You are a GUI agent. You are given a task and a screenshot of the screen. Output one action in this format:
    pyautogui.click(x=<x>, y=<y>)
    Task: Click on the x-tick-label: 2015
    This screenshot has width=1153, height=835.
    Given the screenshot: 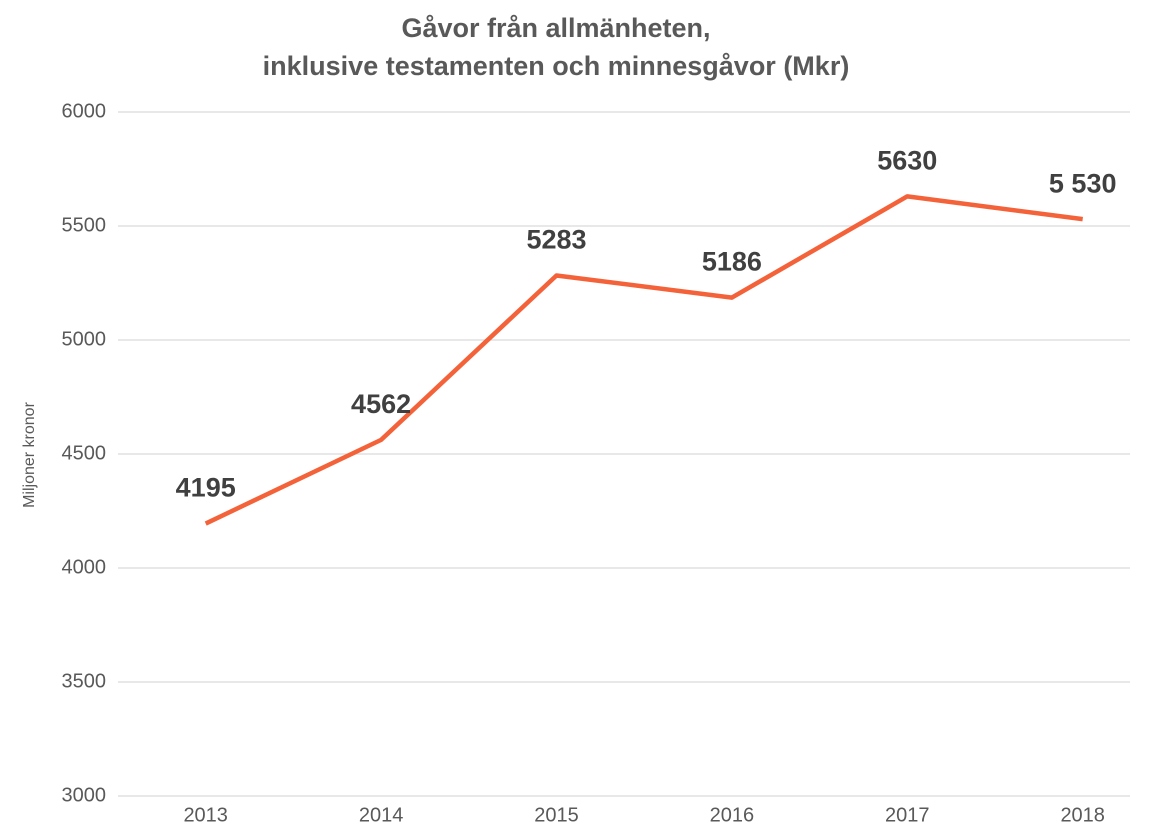 What is the action you would take?
    pyautogui.click(x=556, y=815)
    